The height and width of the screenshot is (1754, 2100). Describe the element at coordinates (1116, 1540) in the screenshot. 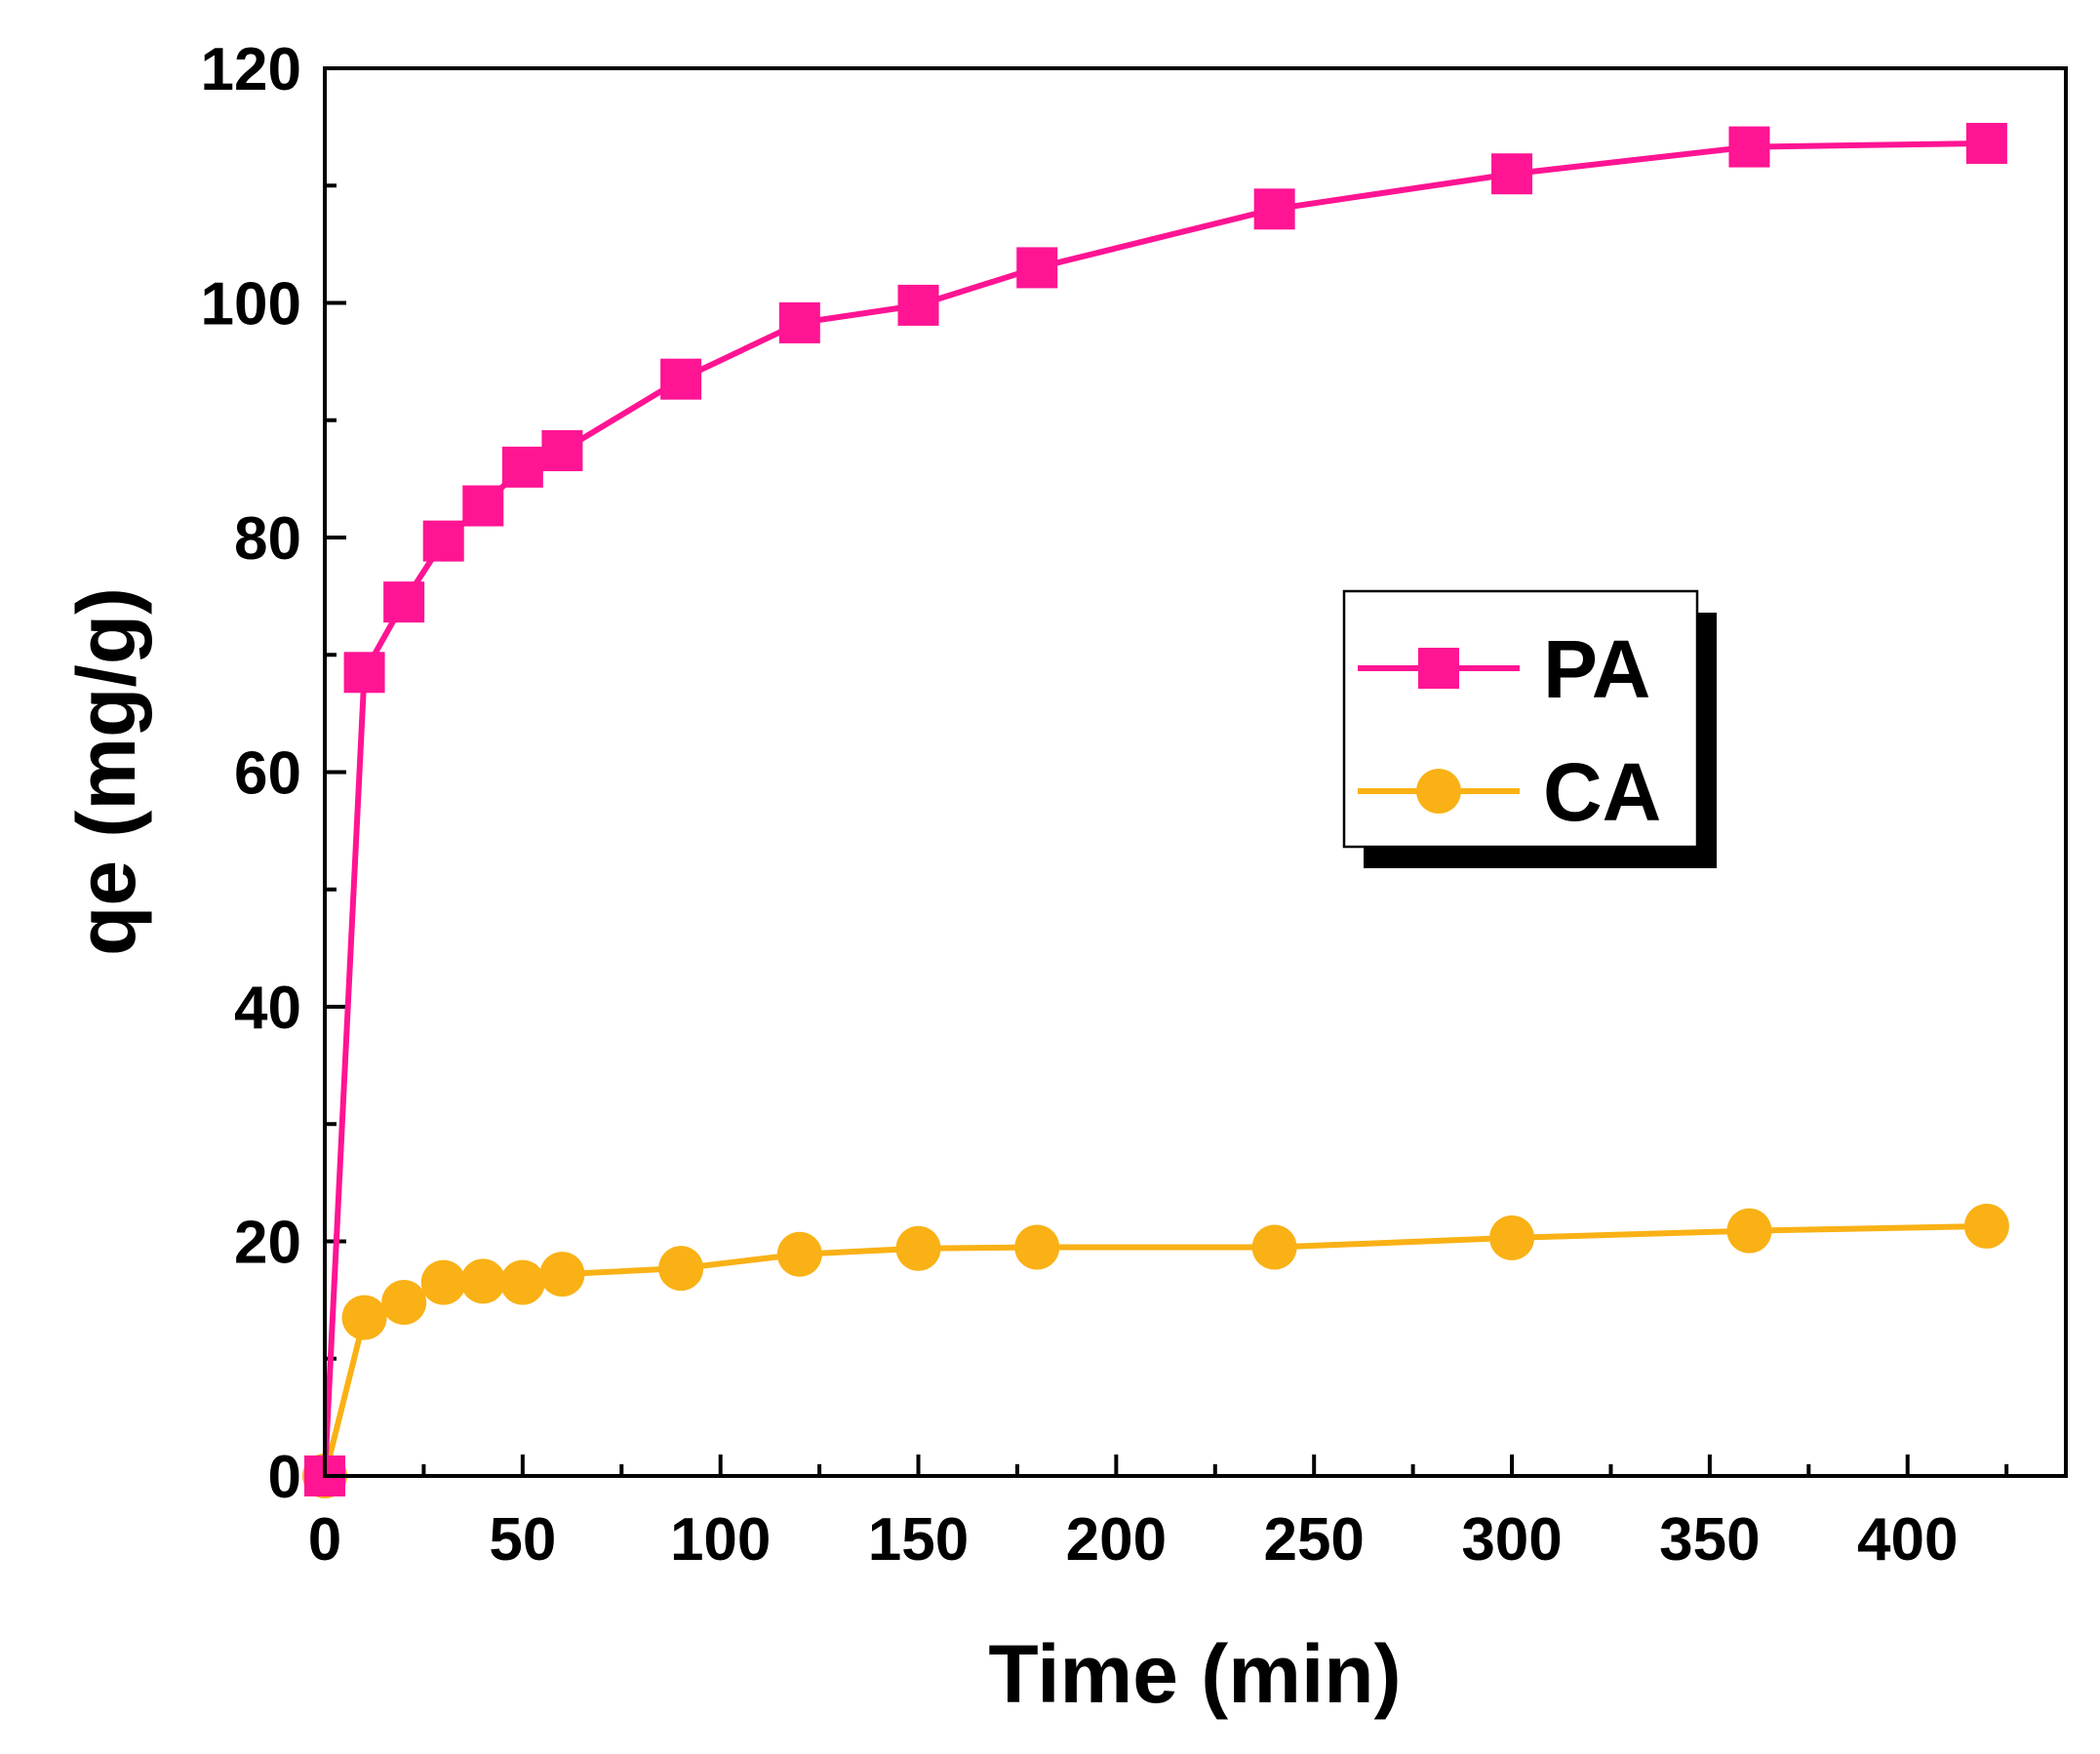

I see `x-tick-label: 200` at that location.